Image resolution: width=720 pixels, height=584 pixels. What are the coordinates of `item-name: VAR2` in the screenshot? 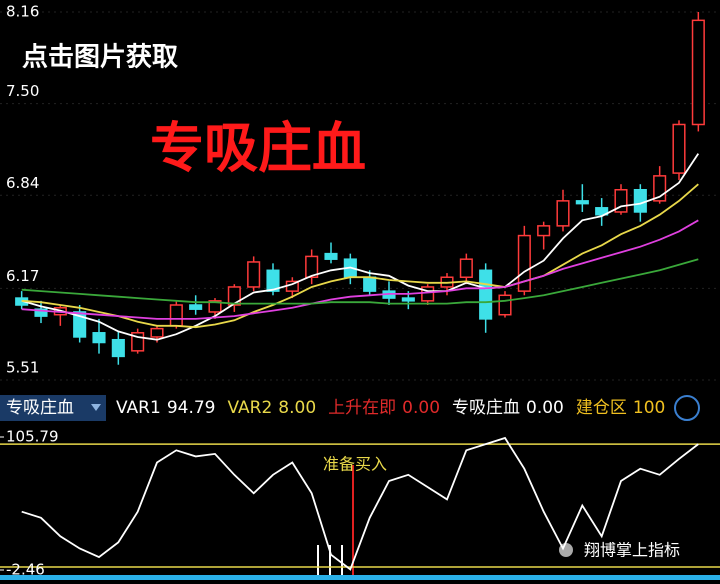 It's located at (249, 408).